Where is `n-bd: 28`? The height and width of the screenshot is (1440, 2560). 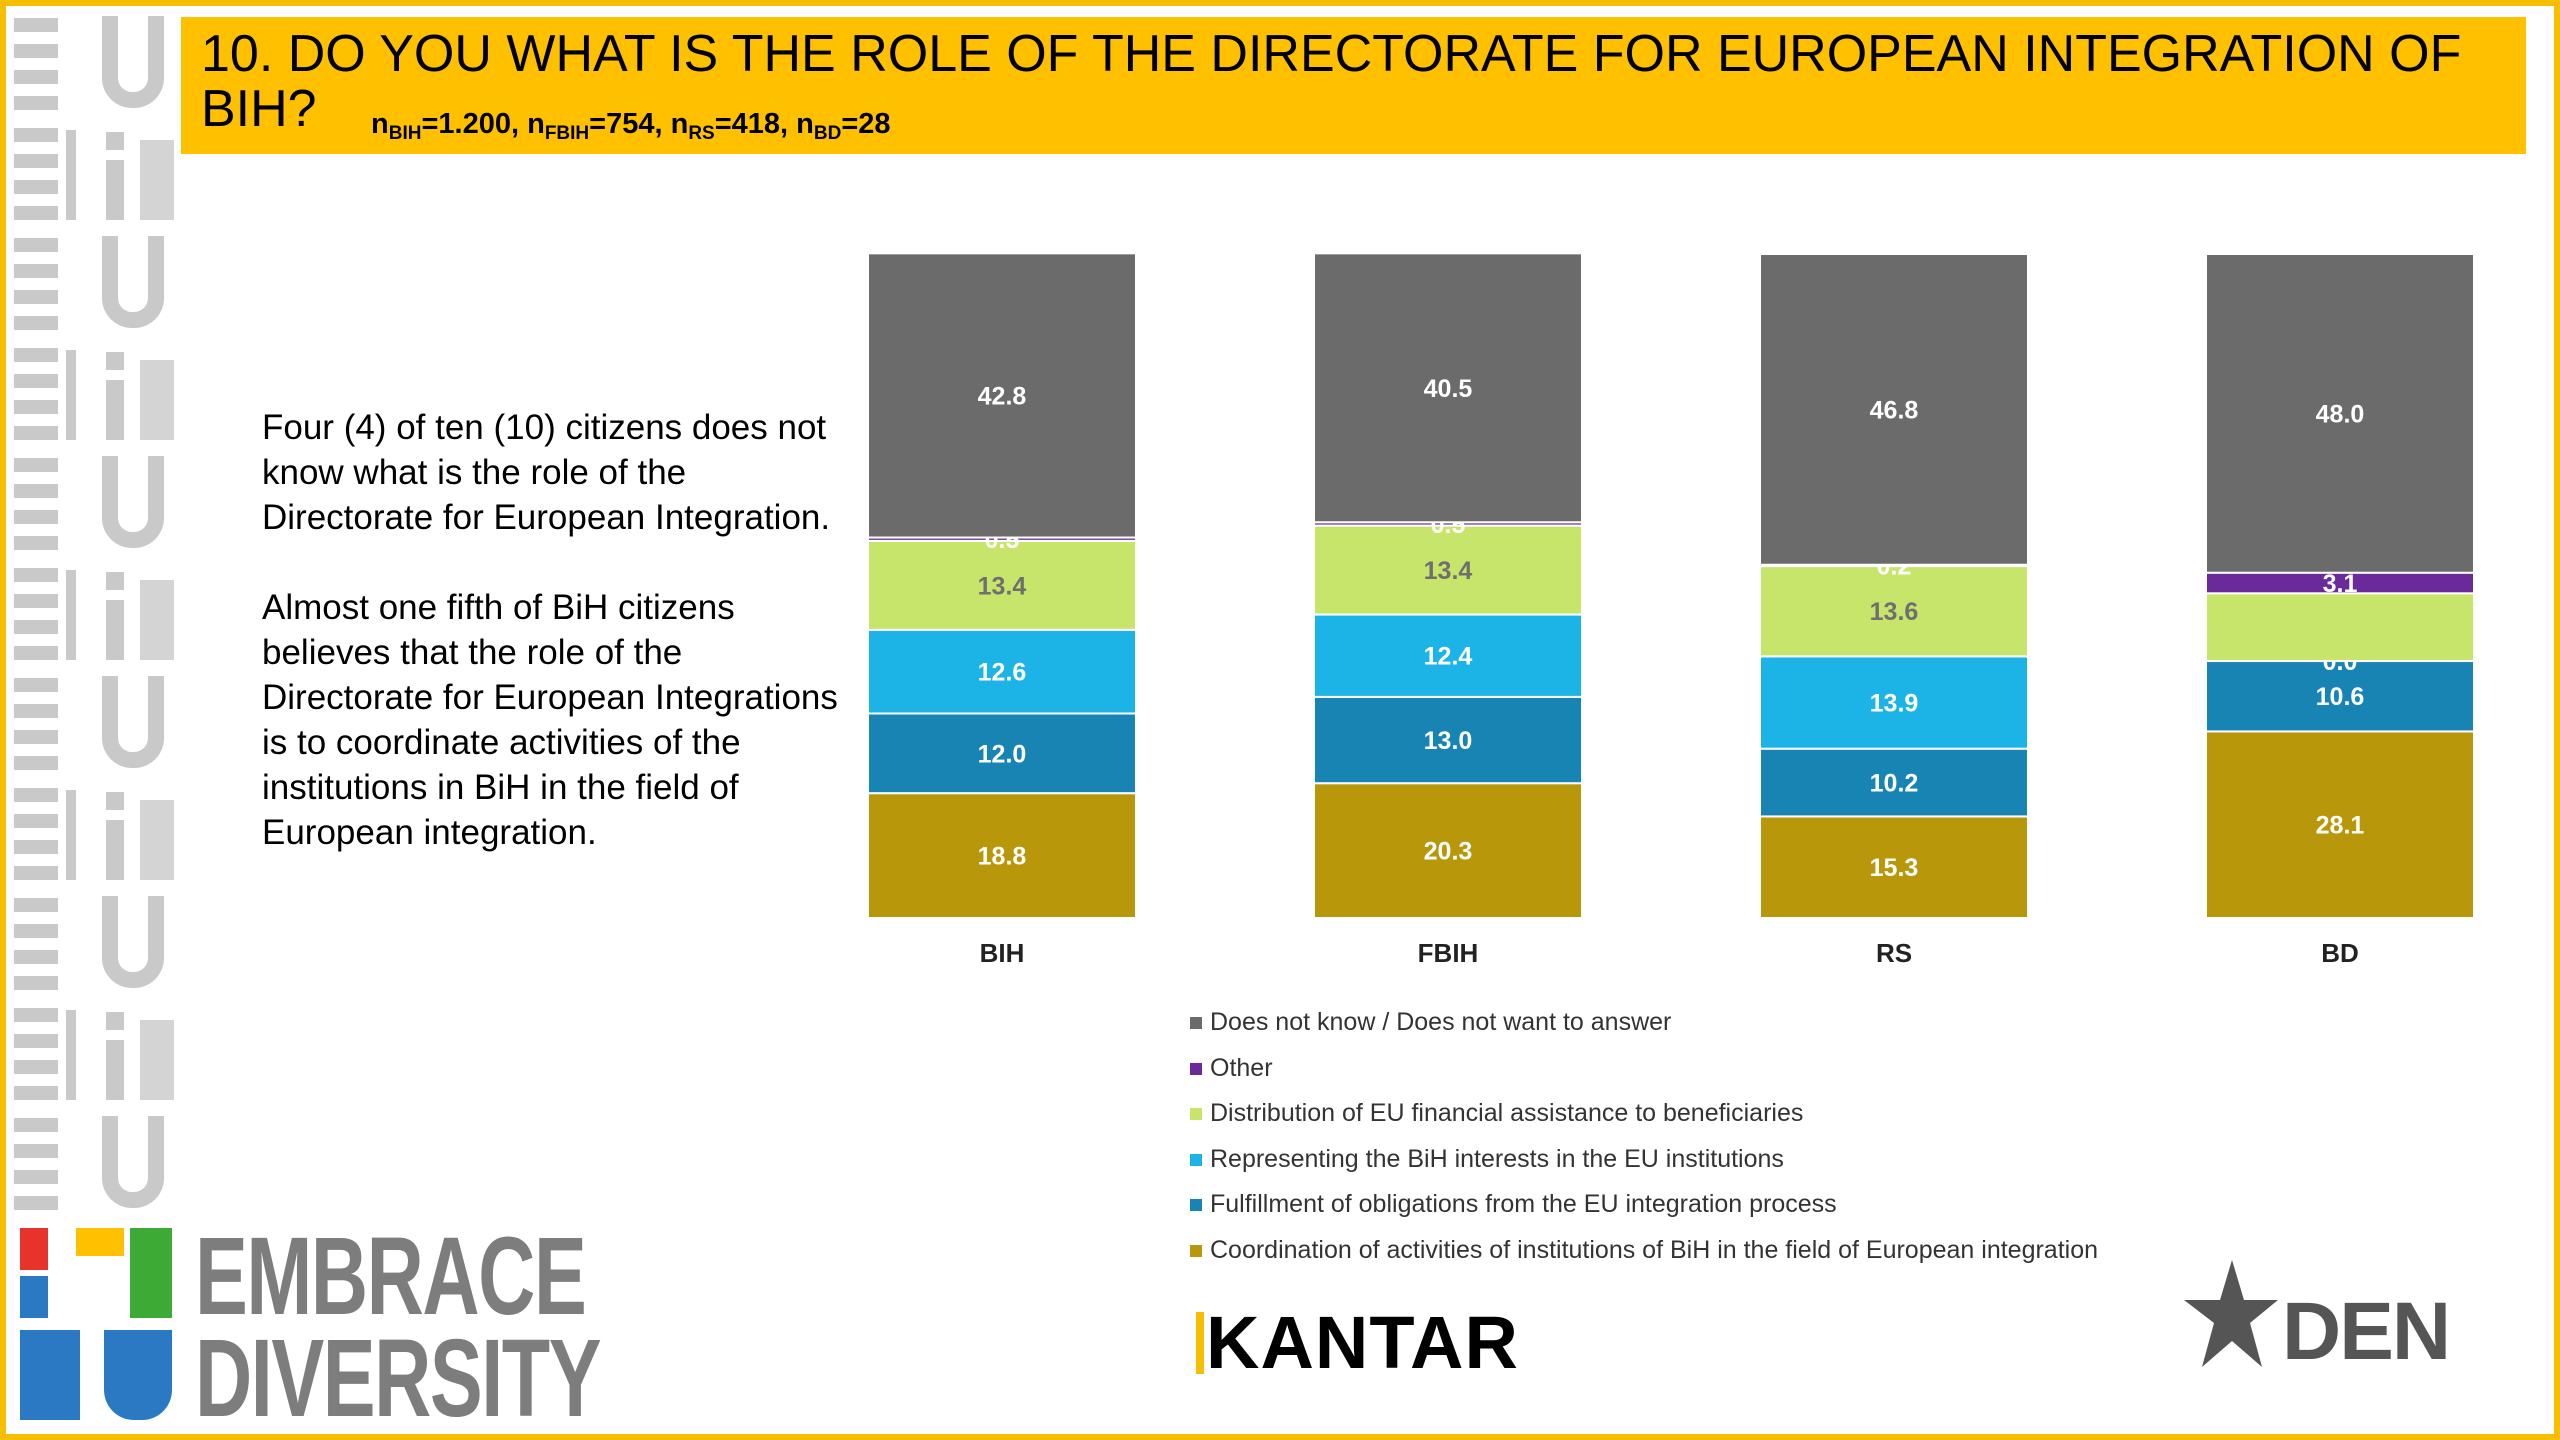
n-bd: 28 is located at coordinates (874, 124).